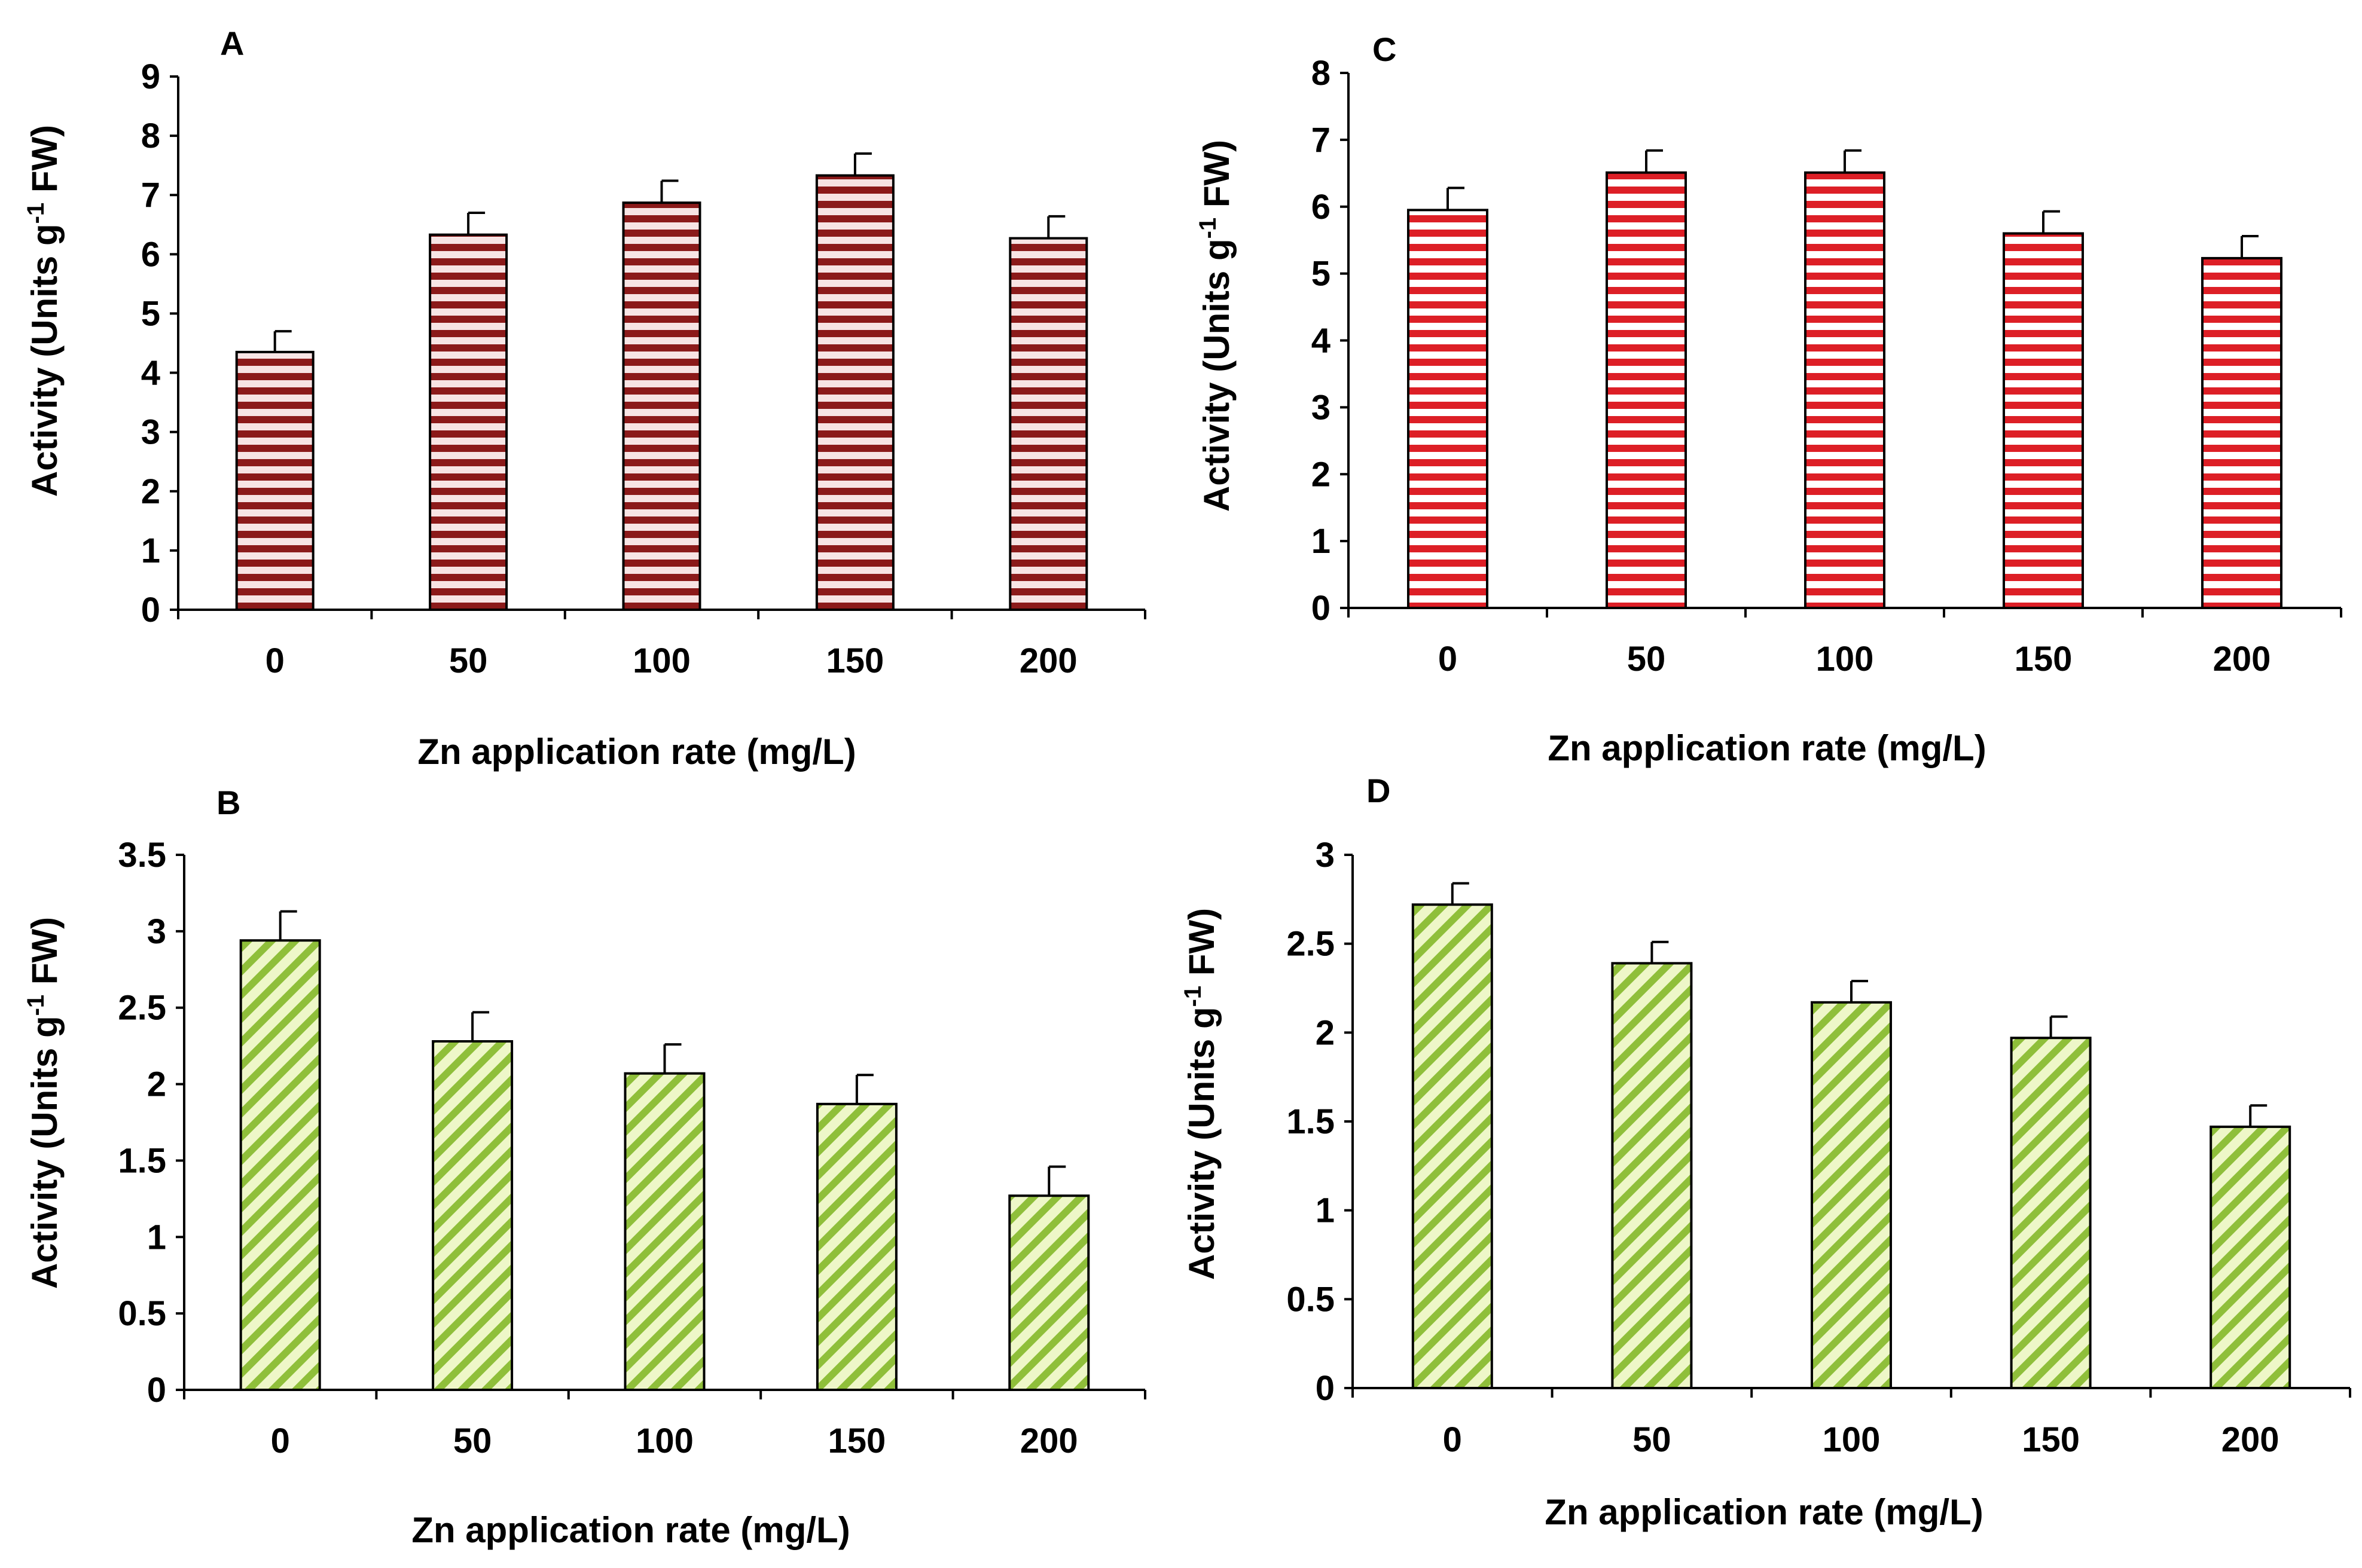 The width and height of the screenshot is (2362, 1568). What do you see at coordinates (1845, 659) in the screenshot?
I see `x-tick-label-c: 100` at bounding box center [1845, 659].